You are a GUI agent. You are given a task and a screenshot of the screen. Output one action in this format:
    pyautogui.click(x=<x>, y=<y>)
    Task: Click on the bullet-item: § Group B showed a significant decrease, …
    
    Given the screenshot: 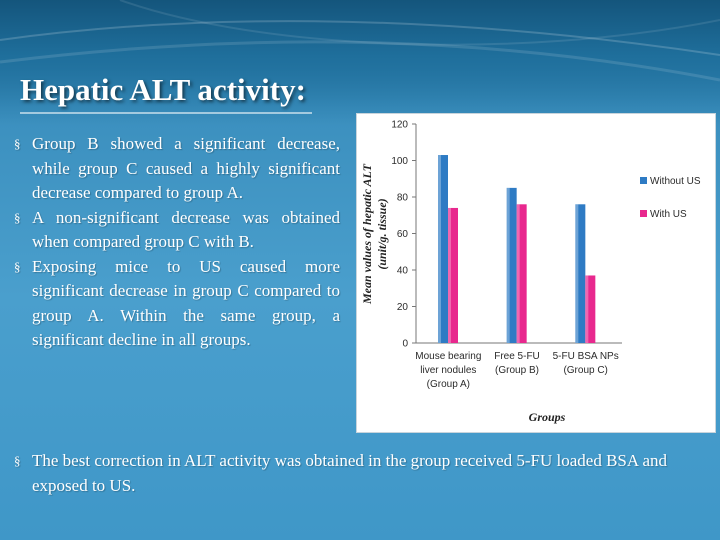 What is the action you would take?
    pyautogui.click(x=176, y=169)
    